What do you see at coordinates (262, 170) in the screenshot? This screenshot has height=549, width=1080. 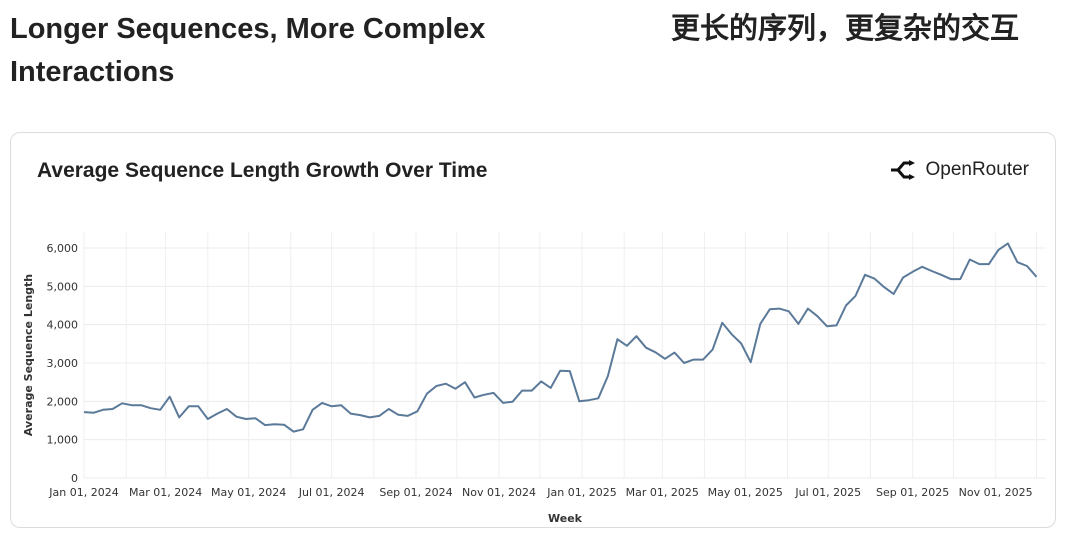 I see `chart-title: Average Sequence Length Growth Over Time` at bounding box center [262, 170].